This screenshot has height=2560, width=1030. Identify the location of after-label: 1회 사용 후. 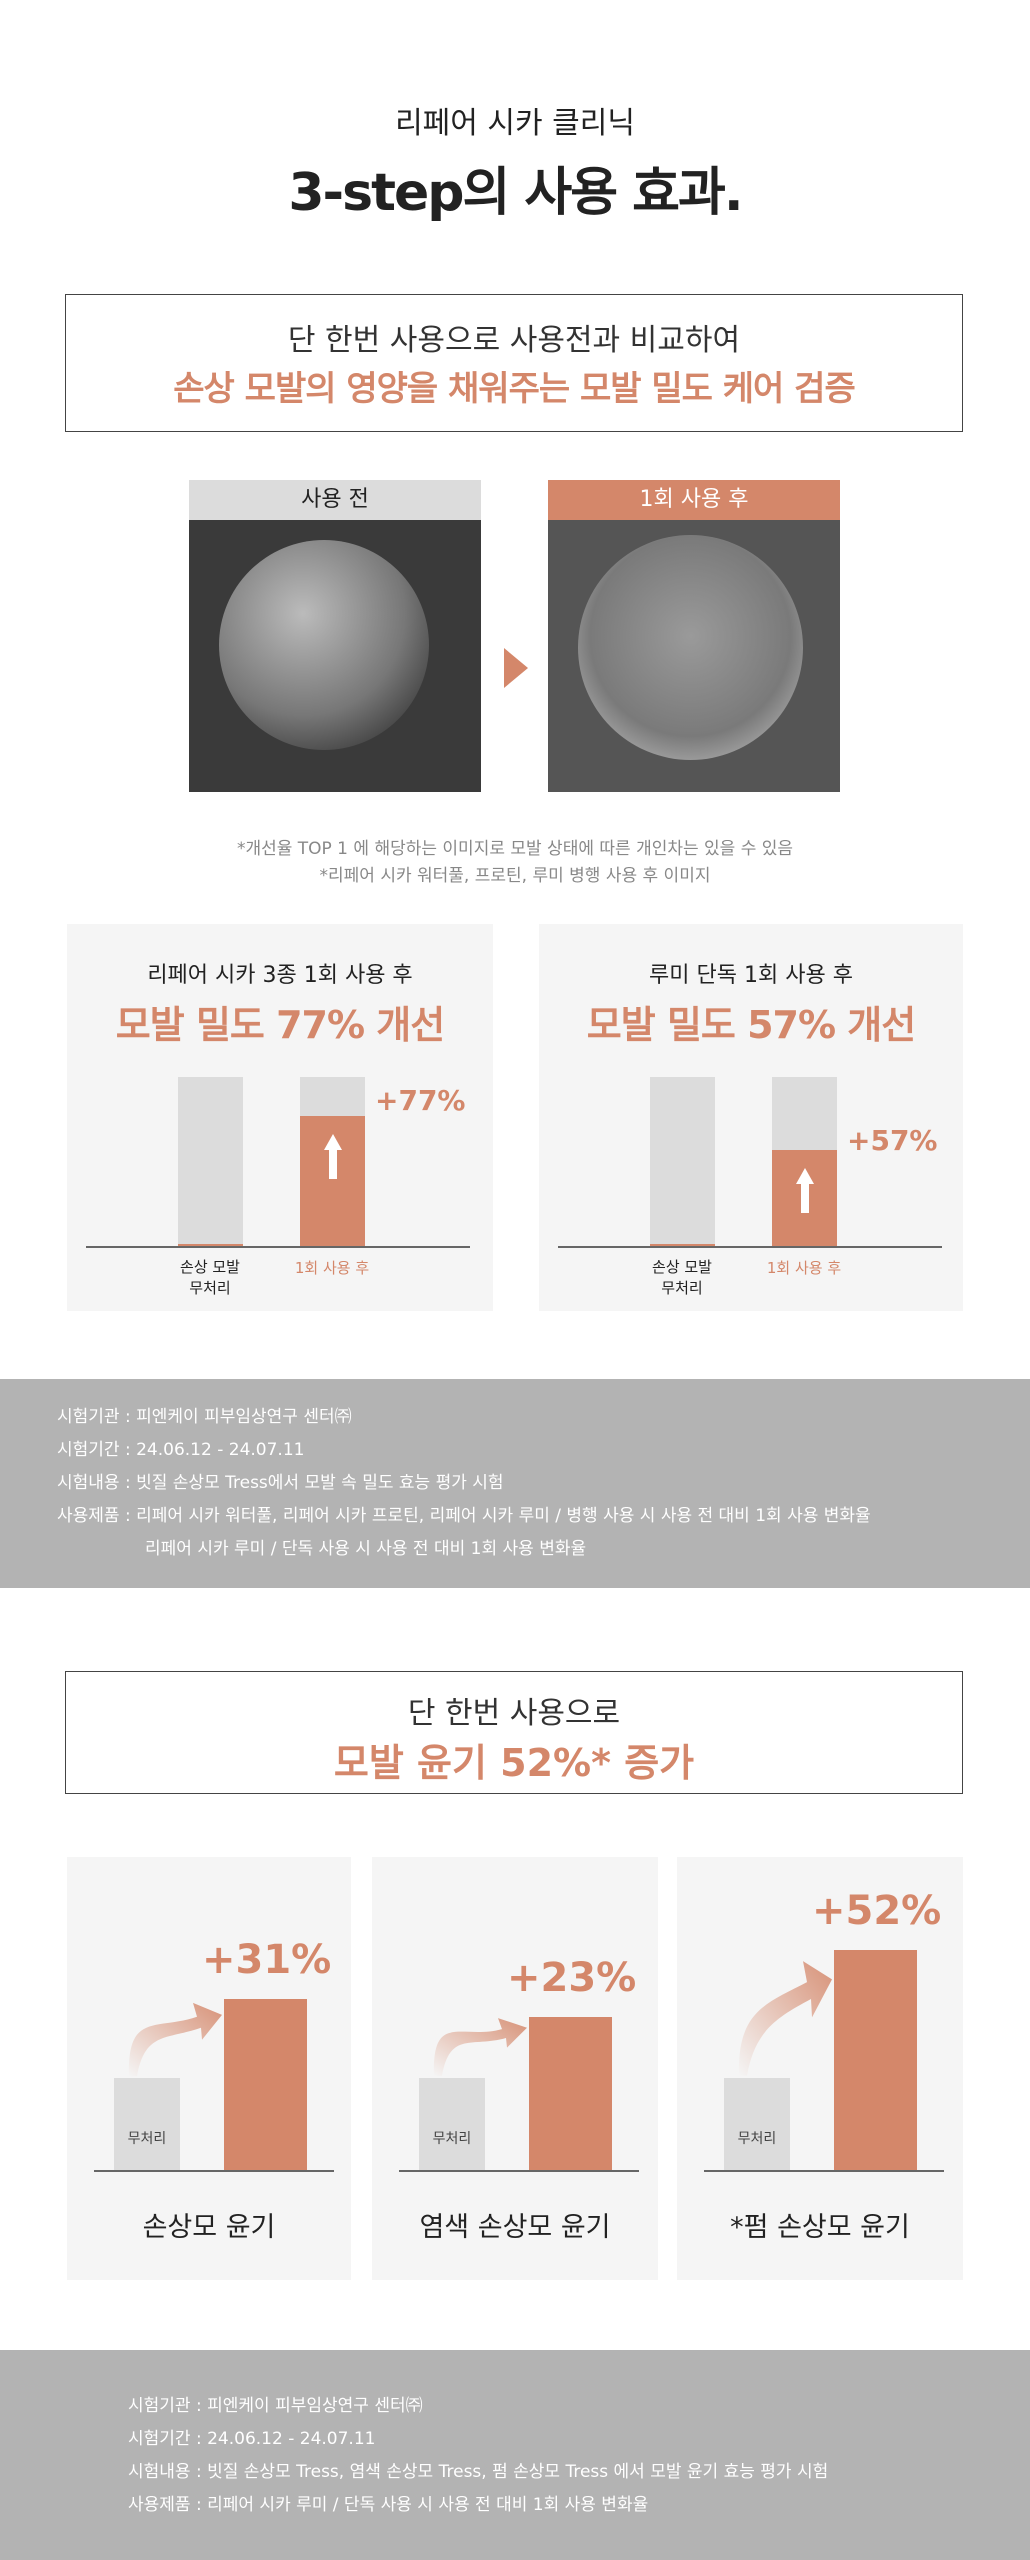
(694, 500).